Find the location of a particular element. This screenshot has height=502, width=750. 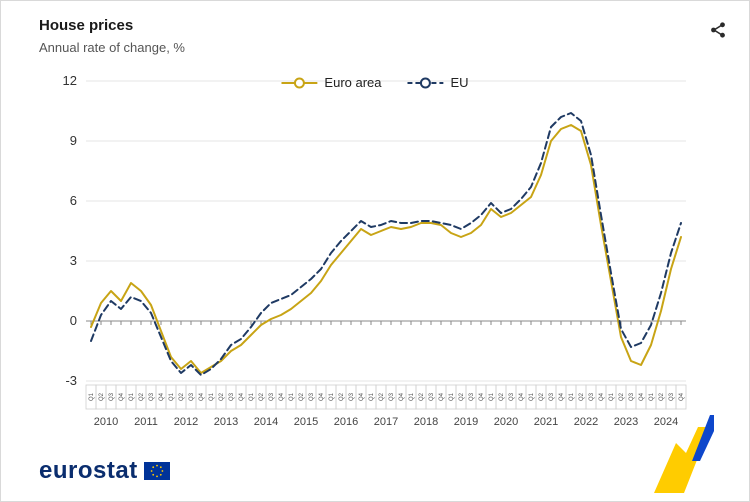

year-label: 2015 is located at coordinates (306, 422).